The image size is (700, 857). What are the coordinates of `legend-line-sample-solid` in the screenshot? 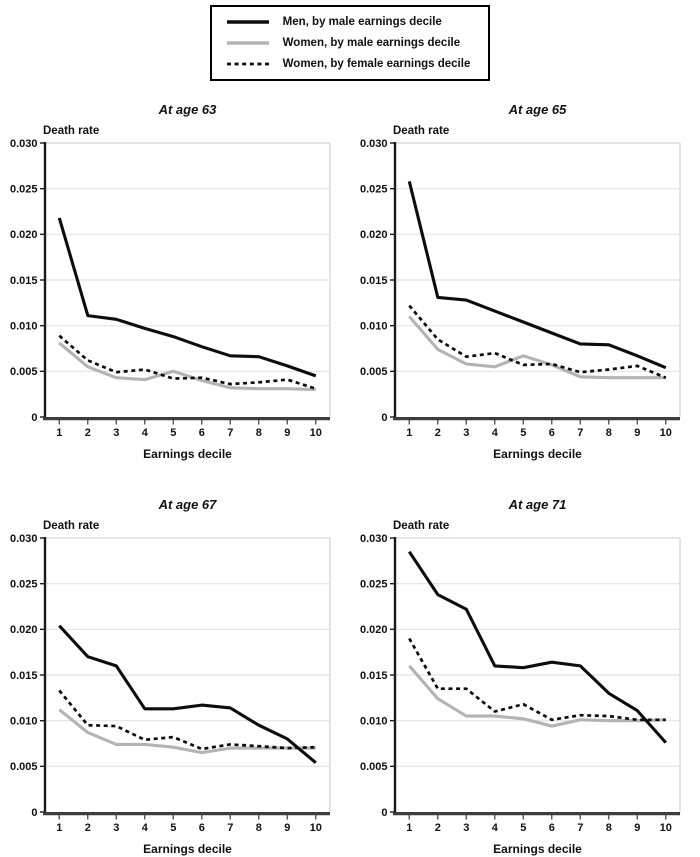 It's located at (247, 22).